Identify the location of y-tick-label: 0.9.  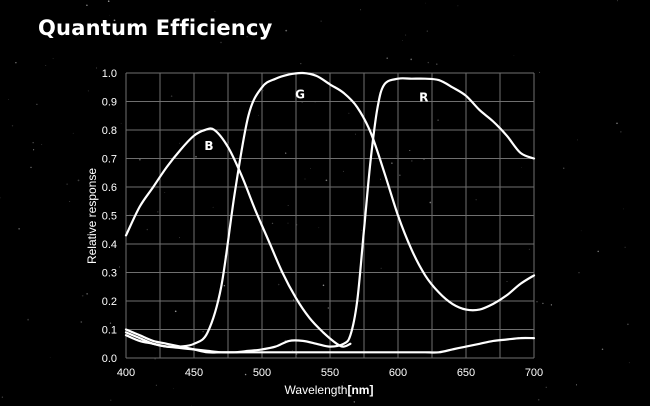
(109, 103).